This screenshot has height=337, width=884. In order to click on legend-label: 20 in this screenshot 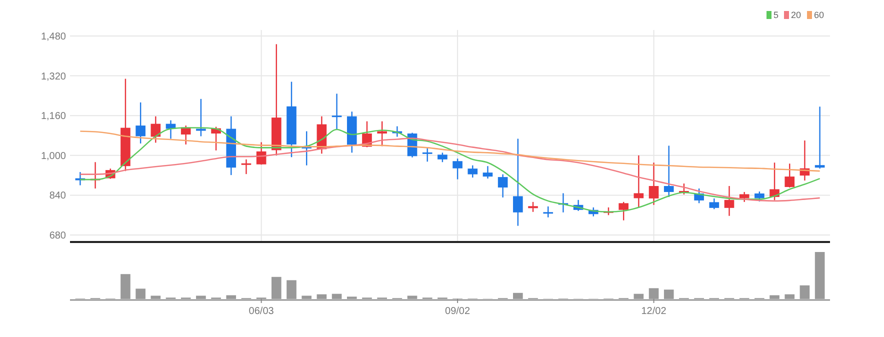, I will do `click(796, 15)`.